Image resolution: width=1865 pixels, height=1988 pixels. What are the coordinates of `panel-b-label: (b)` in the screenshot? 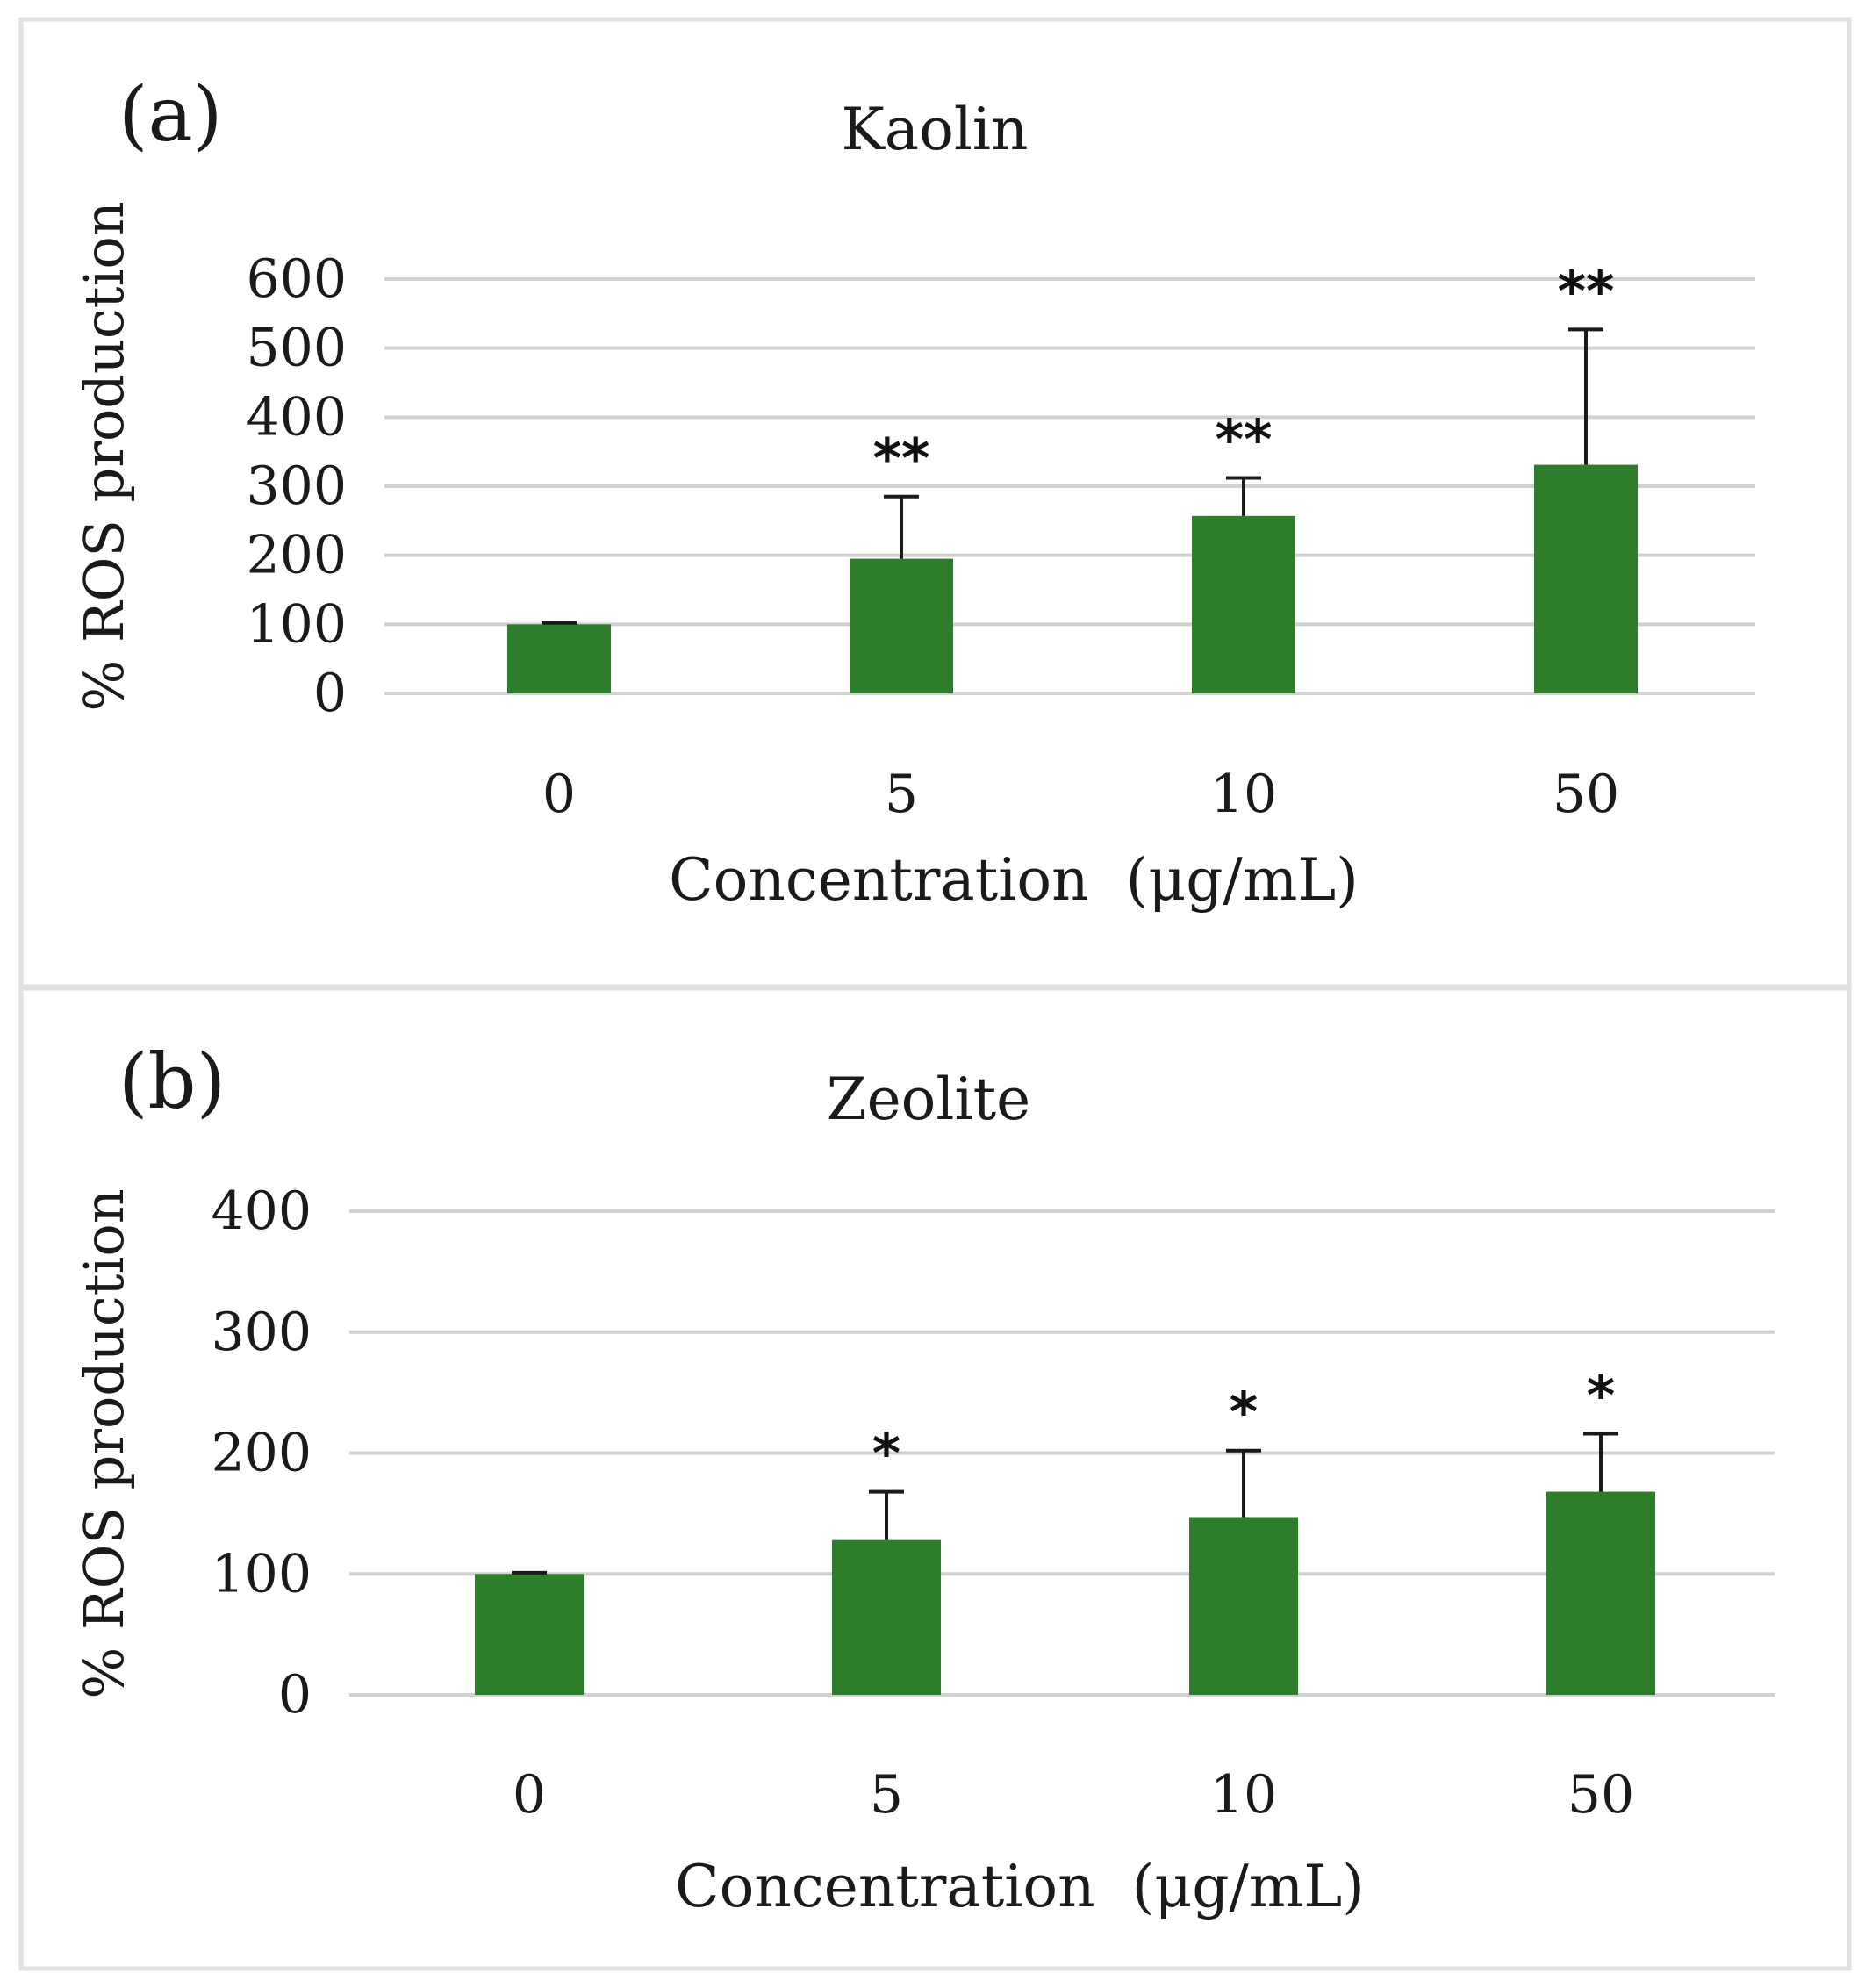 It's located at (172, 1082).